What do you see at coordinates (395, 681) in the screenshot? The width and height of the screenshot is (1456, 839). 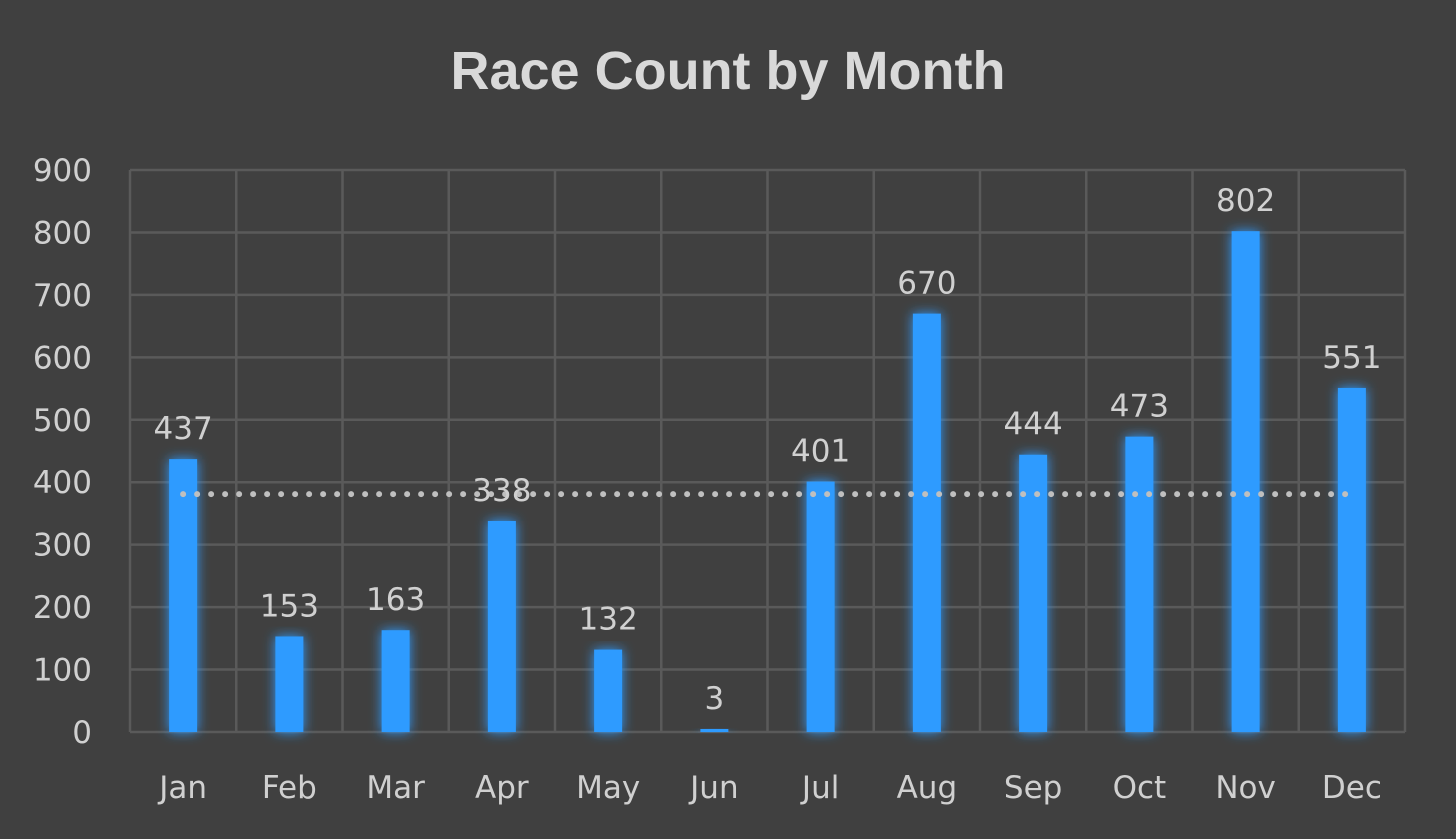 I see `bar-mar` at bounding box center [395, 681].